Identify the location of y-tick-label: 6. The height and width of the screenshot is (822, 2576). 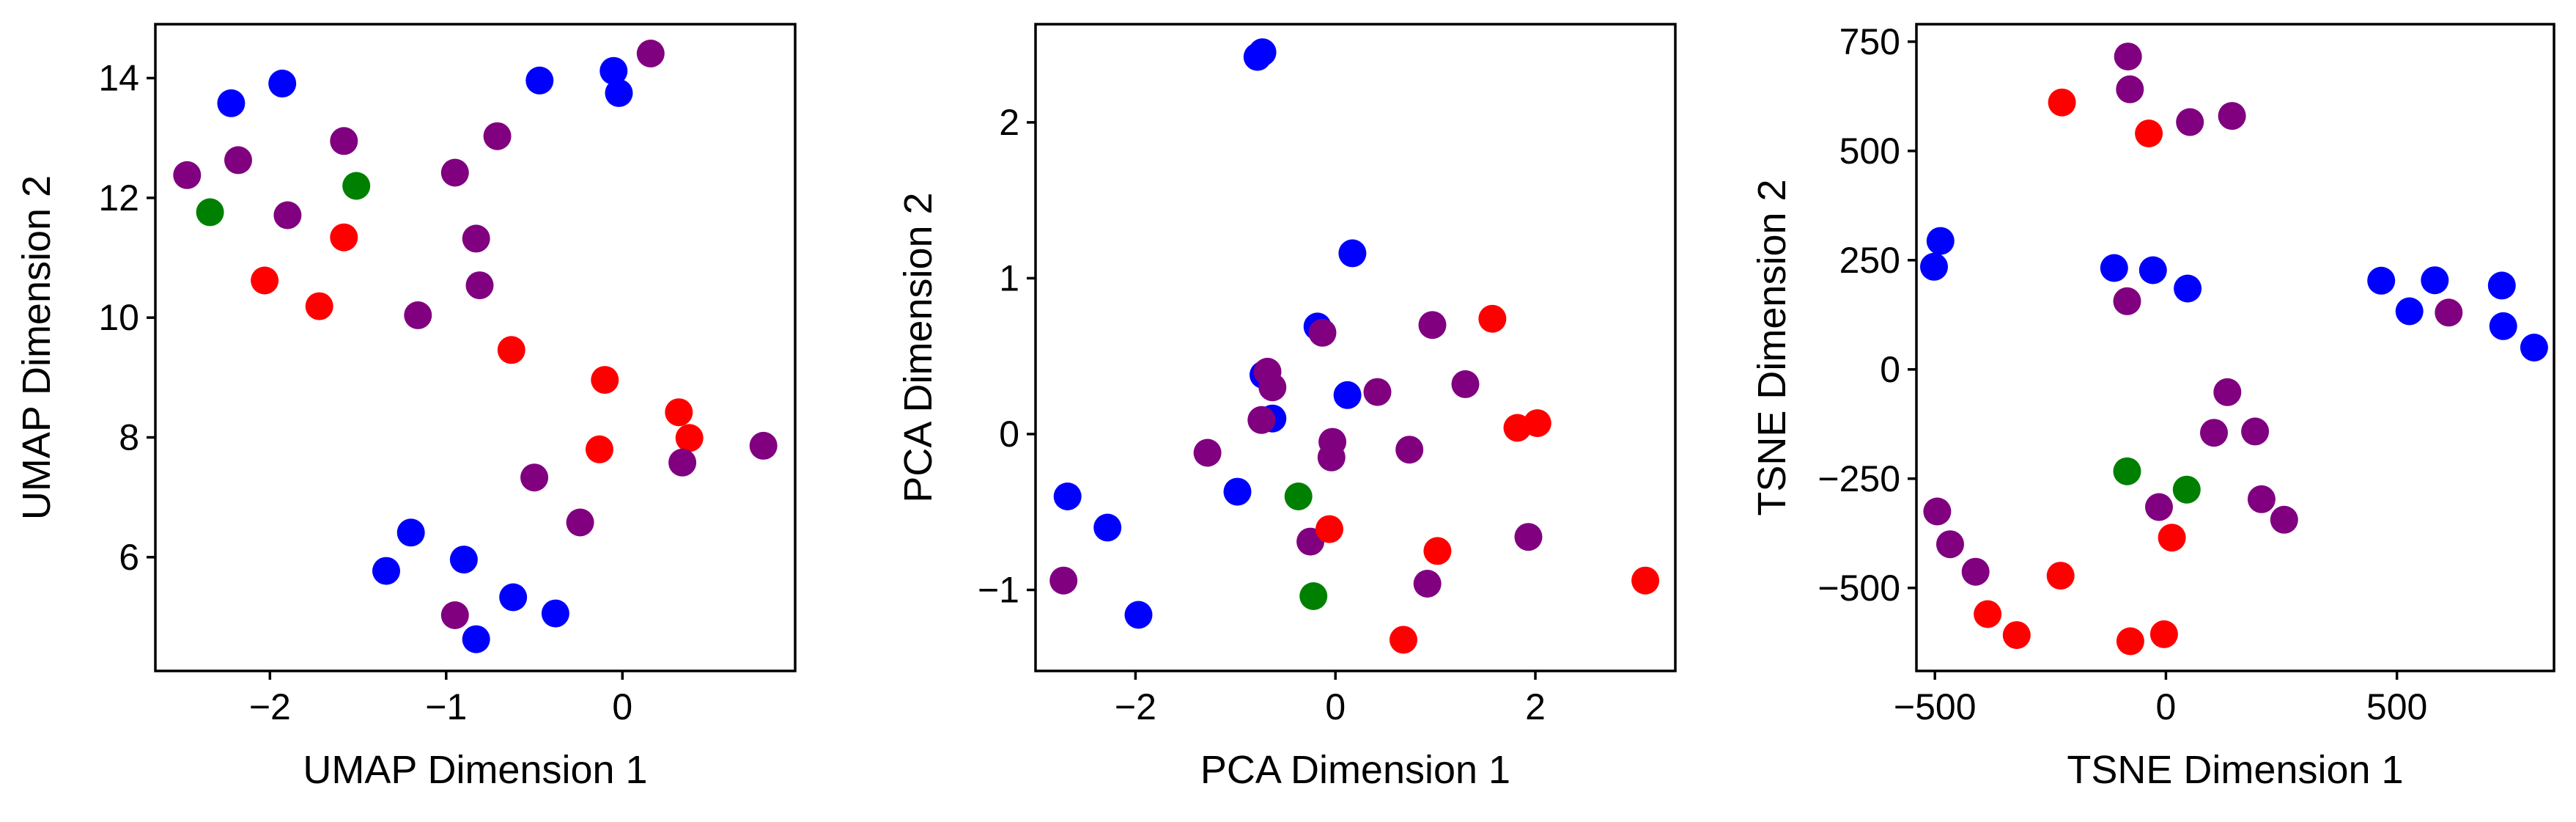
(129, 557).